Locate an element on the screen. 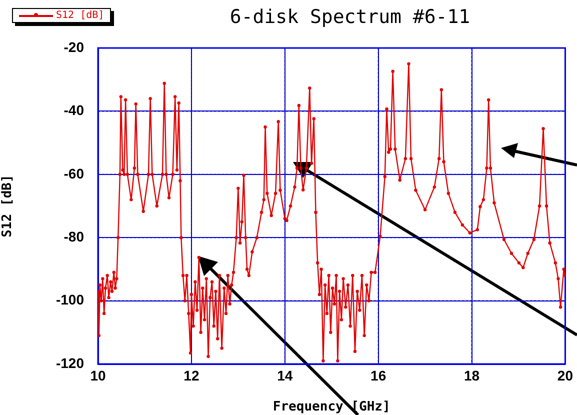 This screenshot has width=577, height=415. legend-label: S12 [dB] is located at coordinates (80, 15).